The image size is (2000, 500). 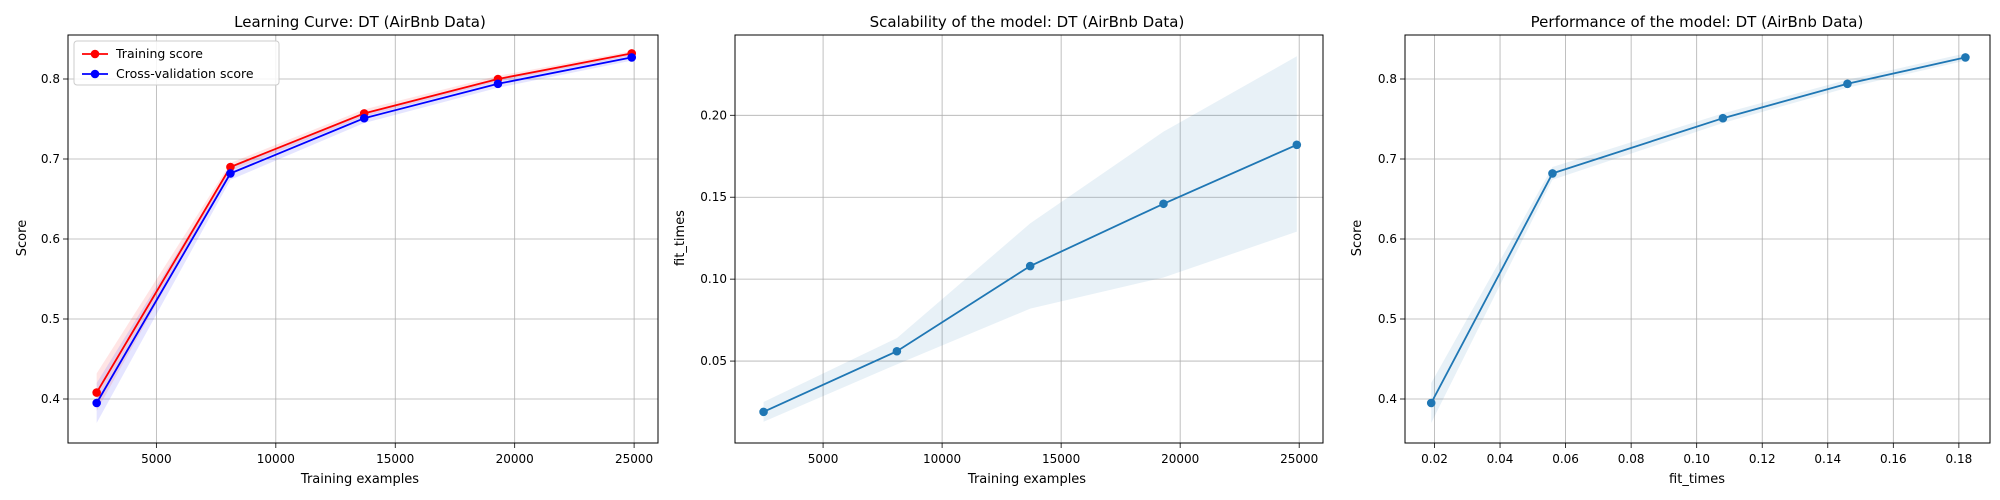 I want to click on scalability-y-tick-label: 0.10, so click(x=713, y=279).